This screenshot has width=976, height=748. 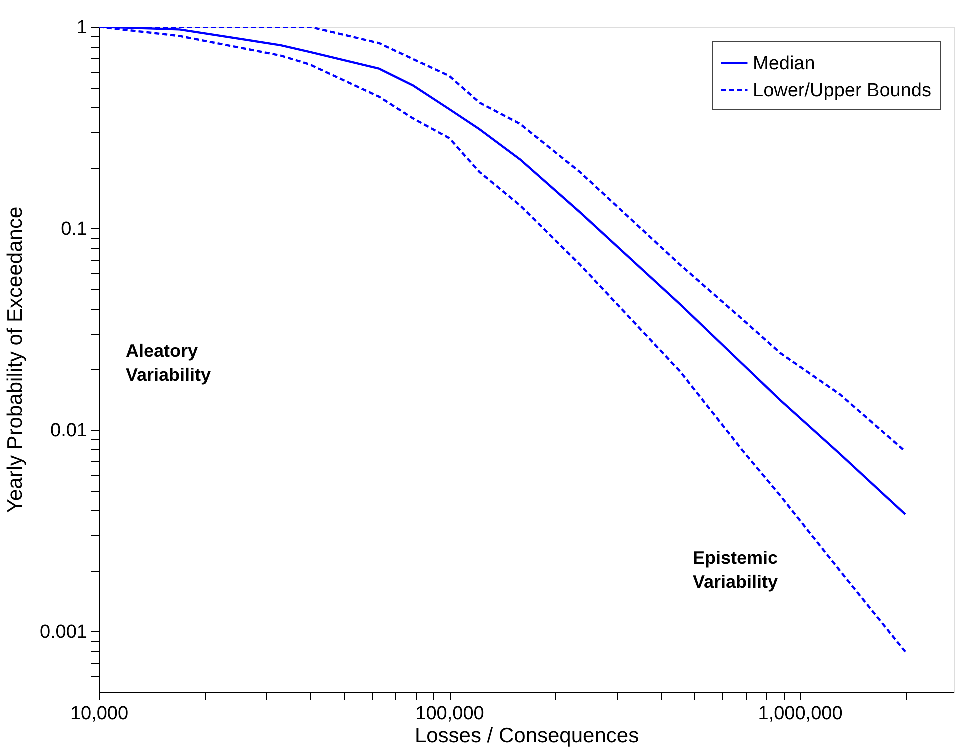 I want to click on annotation: Epistemic Variability, so click(x=735, y=570).